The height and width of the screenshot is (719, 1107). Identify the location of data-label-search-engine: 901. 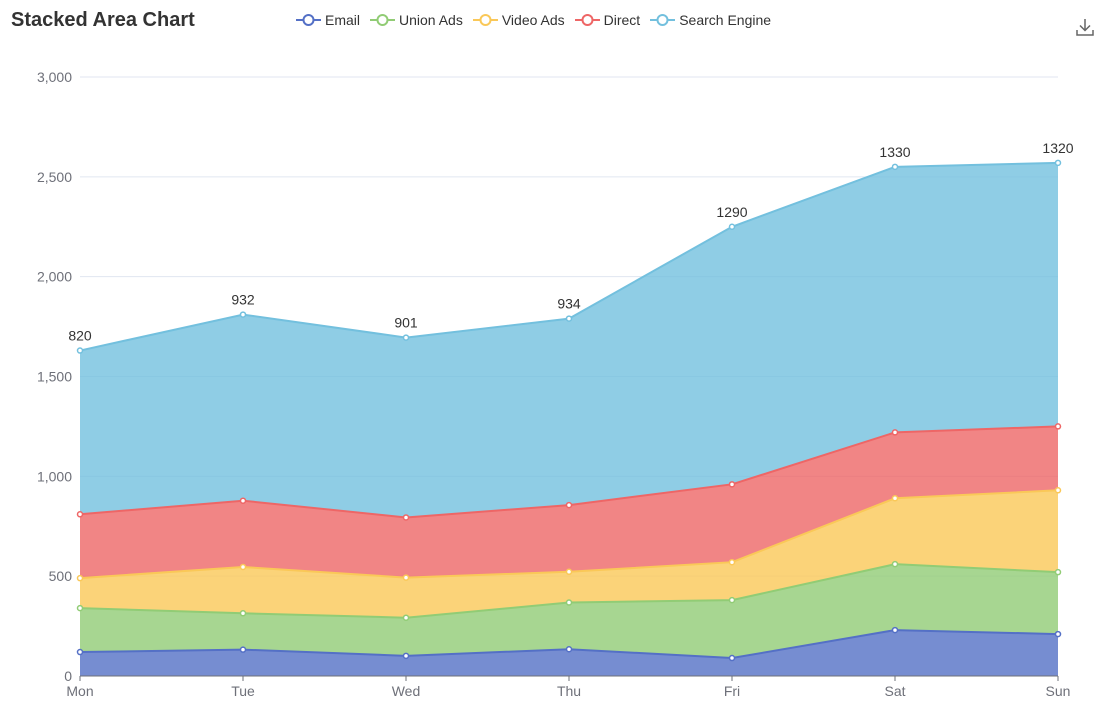
(406, 323).